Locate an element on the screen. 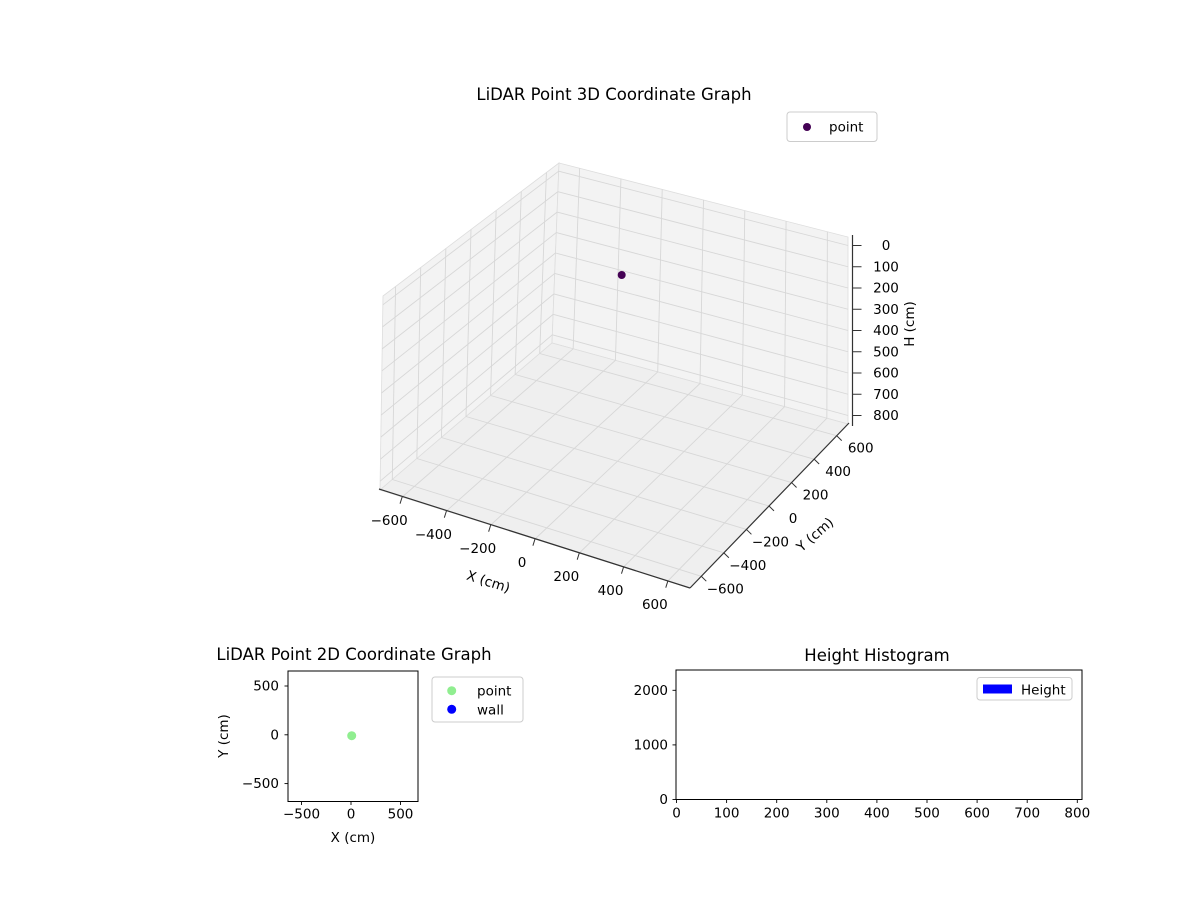 The image size is (1200, 900). x-tick-label-3d: 200 is located at coordinates (566, 577).